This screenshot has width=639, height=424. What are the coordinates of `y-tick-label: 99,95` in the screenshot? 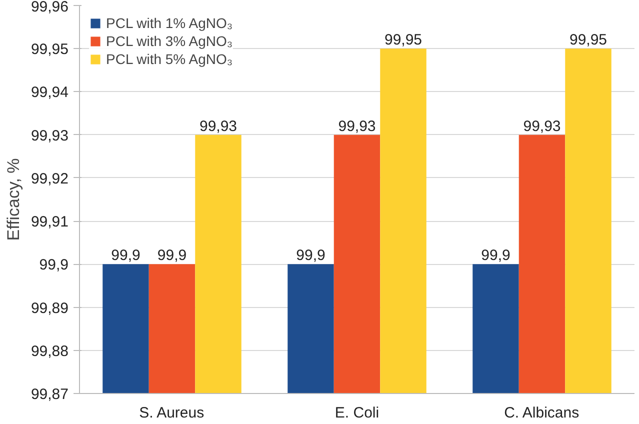 It's located at (49, 49).